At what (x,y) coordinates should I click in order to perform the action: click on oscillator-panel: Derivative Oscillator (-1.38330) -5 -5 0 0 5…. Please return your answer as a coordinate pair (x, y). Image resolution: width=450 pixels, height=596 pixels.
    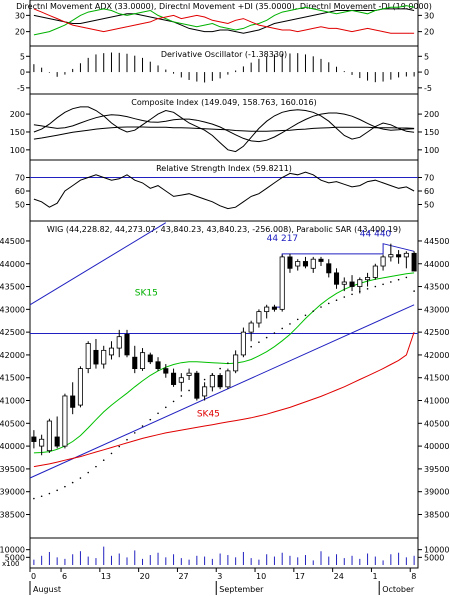
    Looking at the image, I should click on (224, 70).